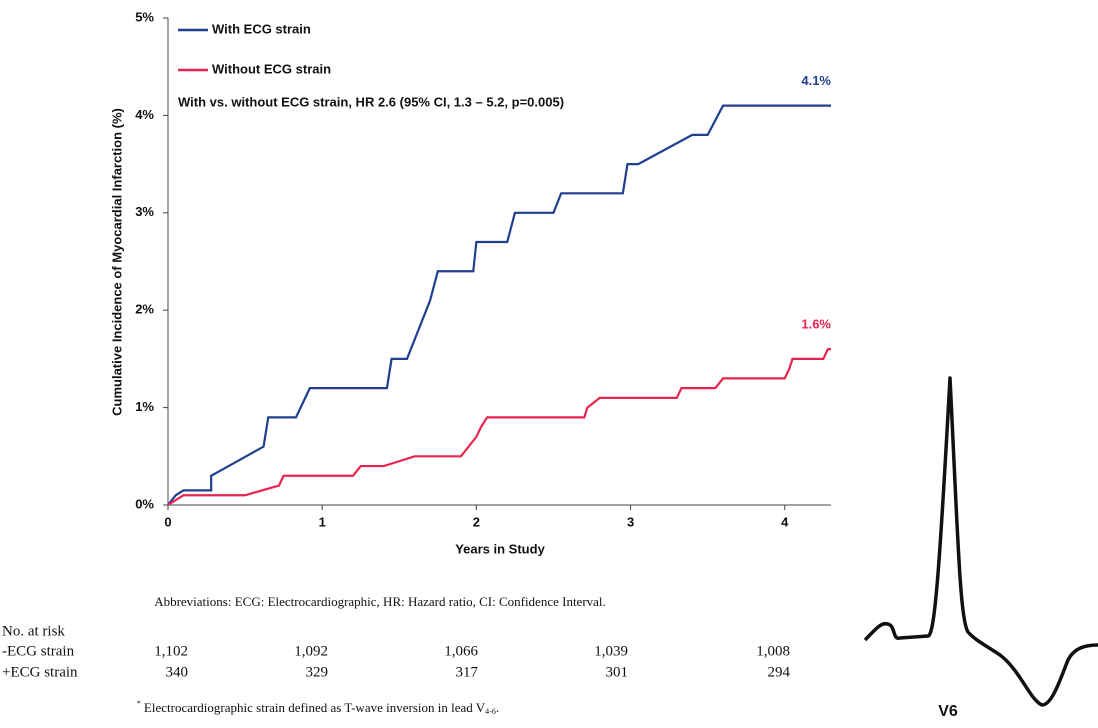 The height and width of the screenshot is (728, 1098). I want to click on risk-value: 317, so click(467, 672).